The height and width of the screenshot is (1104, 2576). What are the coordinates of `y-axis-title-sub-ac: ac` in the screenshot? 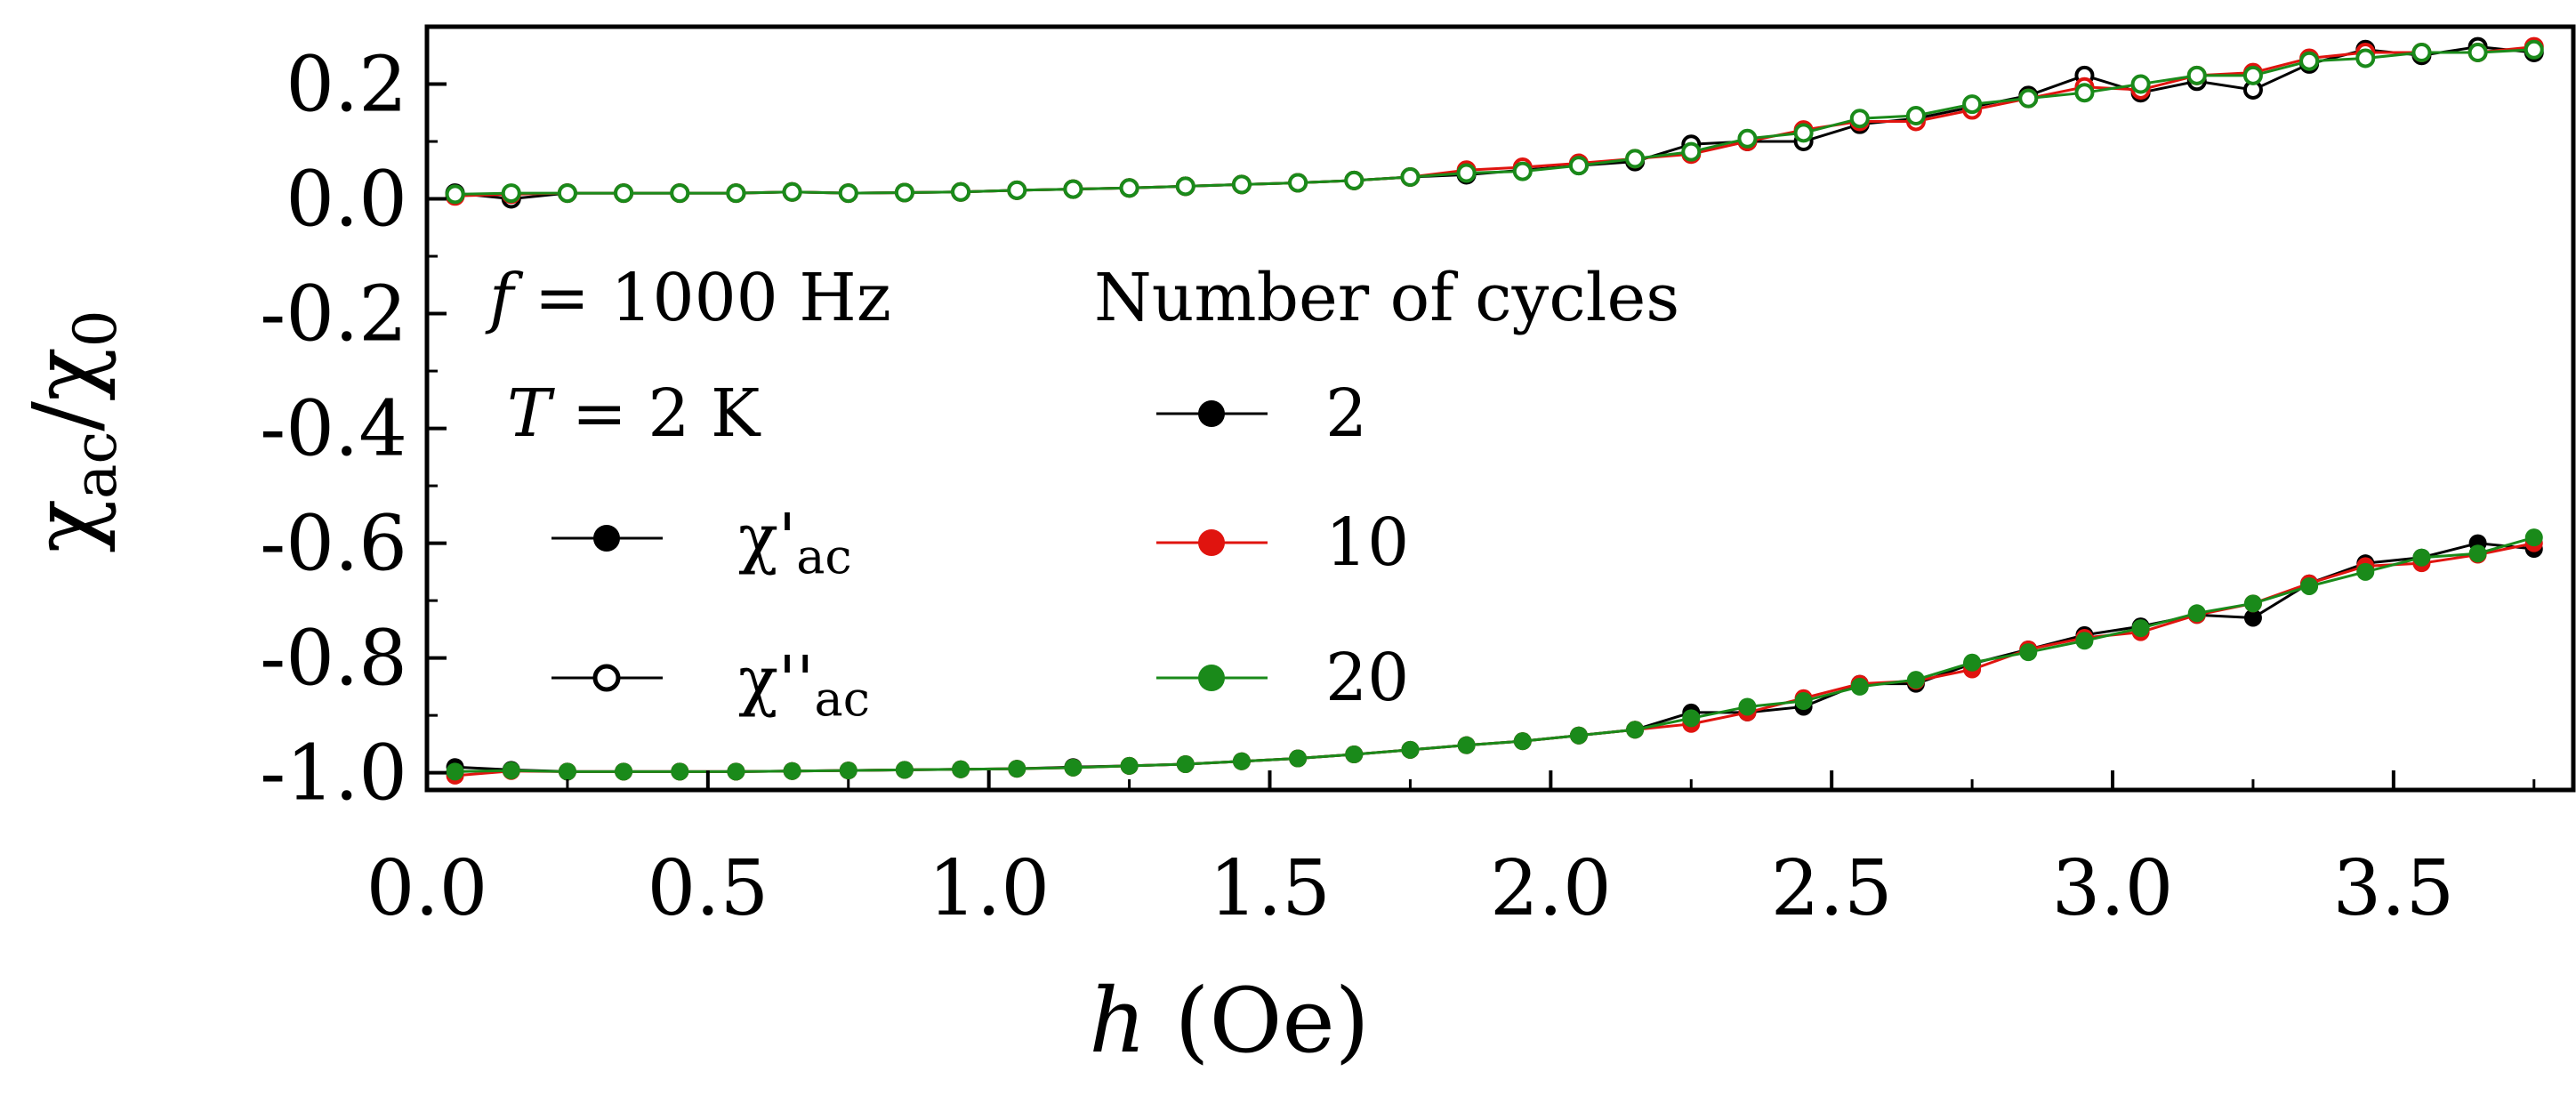 It's located at (95, 465).